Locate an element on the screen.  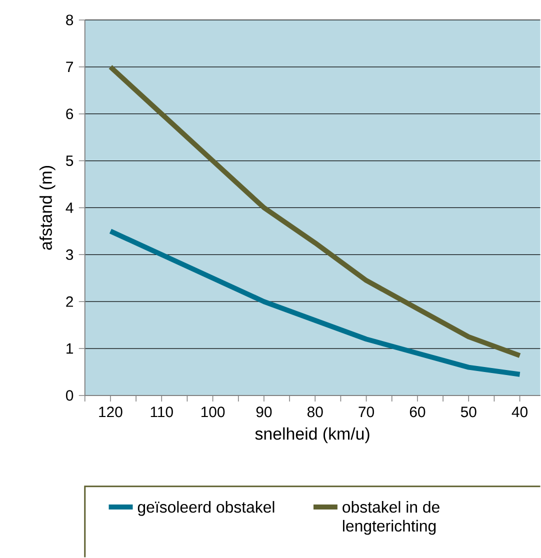
x-tick-label: 80 is located at coordinates (315, 412).